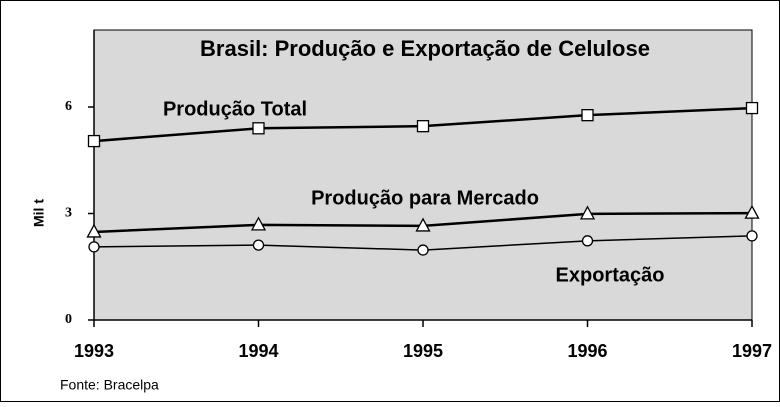  Describe the element at coordinates (752, 351) in the screenshot. I see `x-tick-label: 1997` at that location.